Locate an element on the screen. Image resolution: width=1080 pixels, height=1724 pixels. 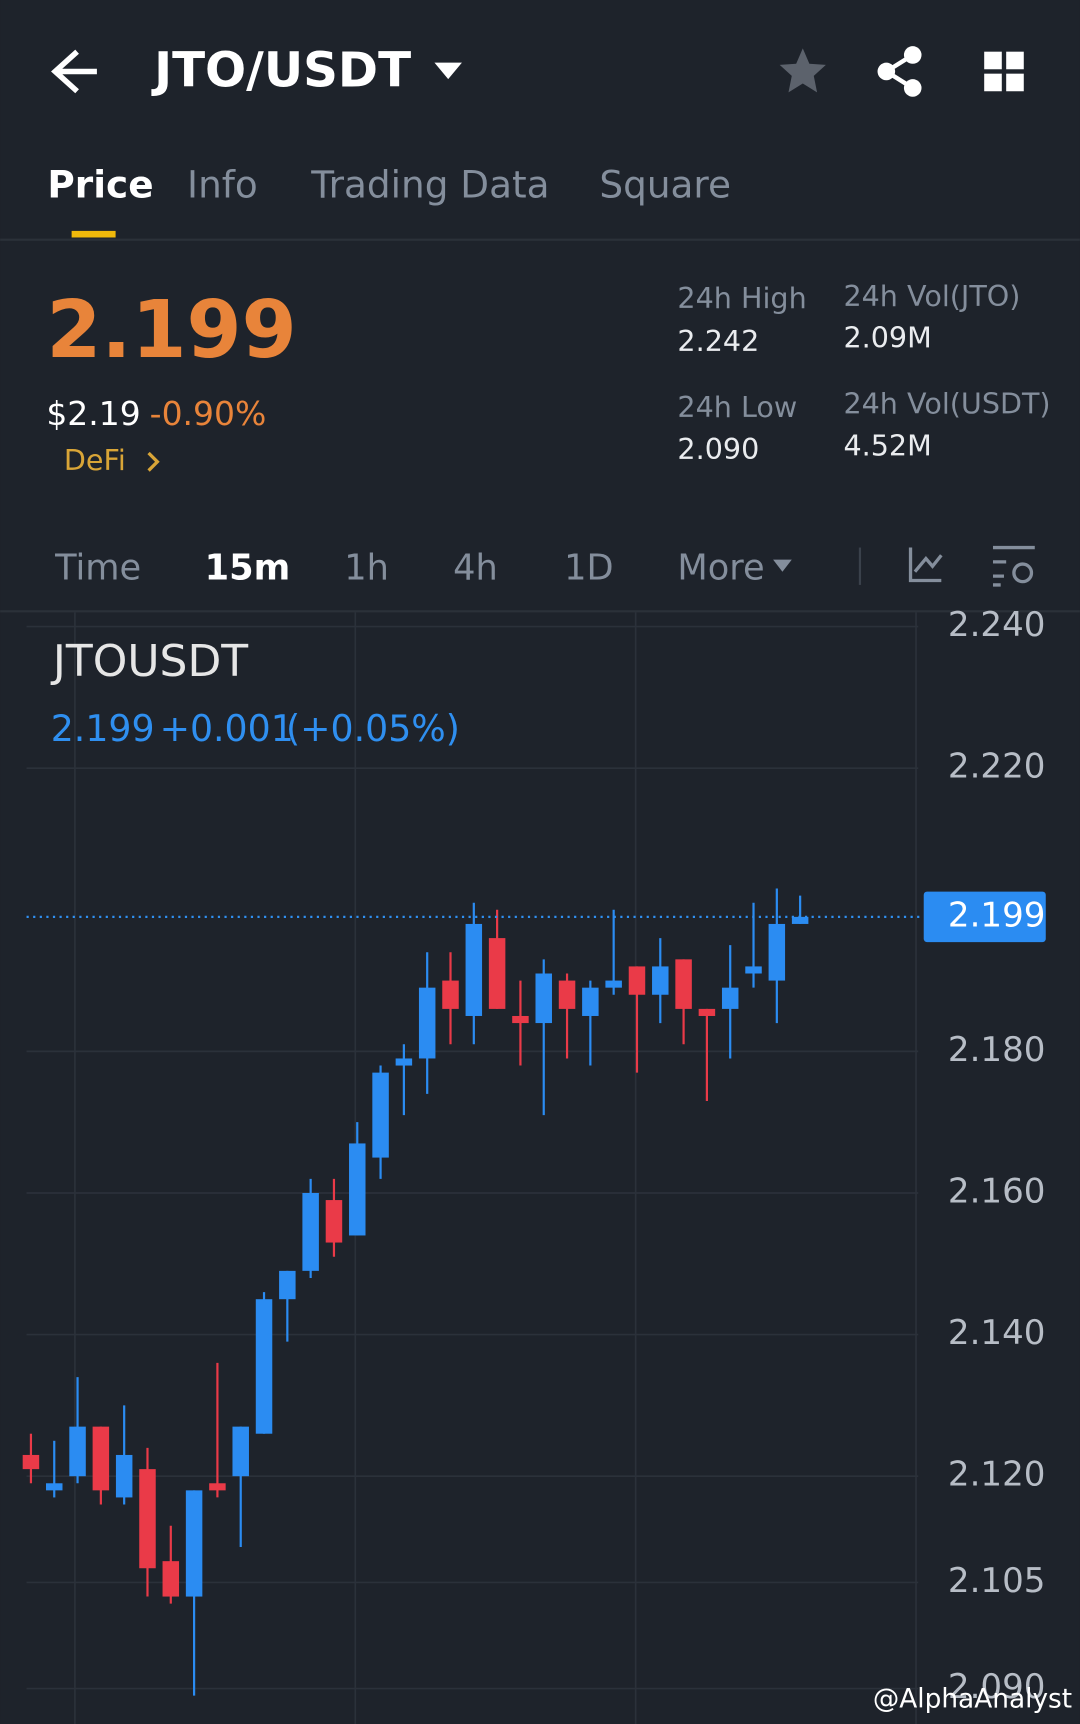
indicator-icon is located at coordinates (925, 565).